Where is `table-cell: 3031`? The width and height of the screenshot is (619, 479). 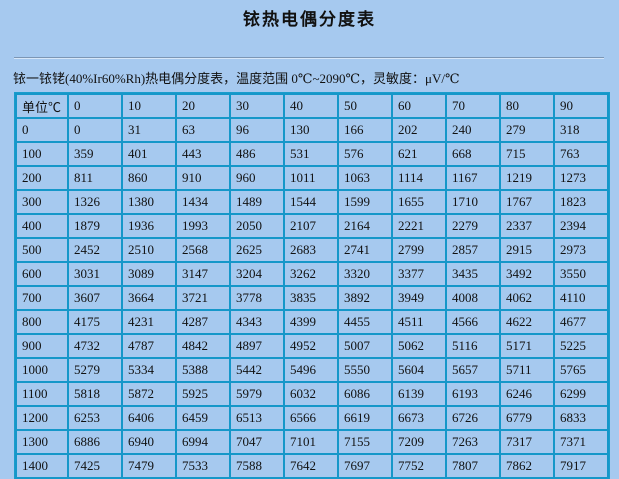 table-cell: 3031 is located at coordinates (95, 274).